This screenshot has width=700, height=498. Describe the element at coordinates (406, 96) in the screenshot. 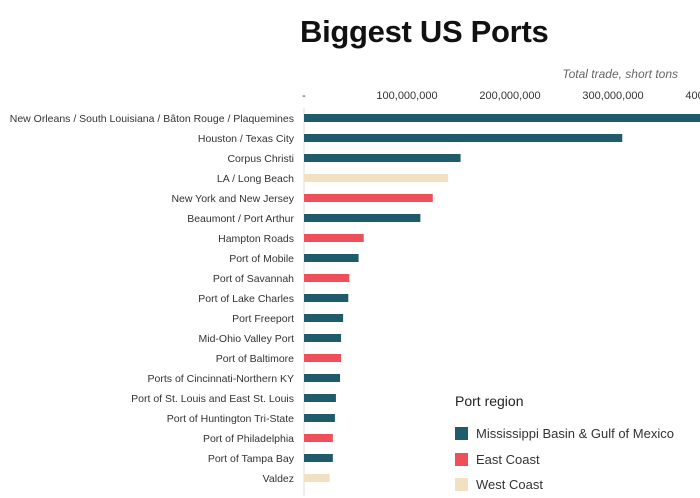

I see `x-tick-label: 100,000,000` at that location.